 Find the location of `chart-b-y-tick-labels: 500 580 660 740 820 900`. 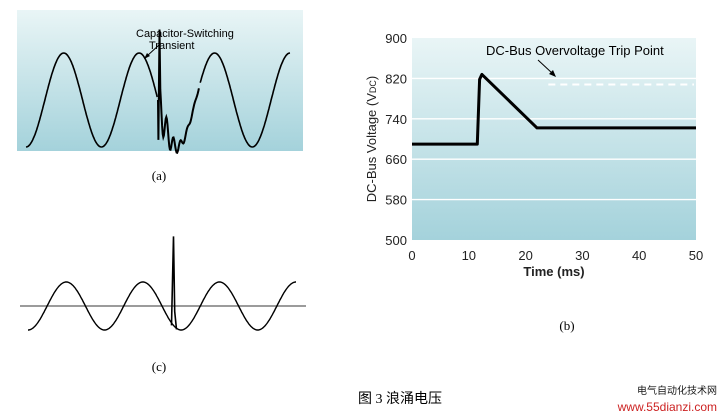

chart-b-y-tick-labels: 500 580 660 740 820 900 is located at coordinates (396, 139).